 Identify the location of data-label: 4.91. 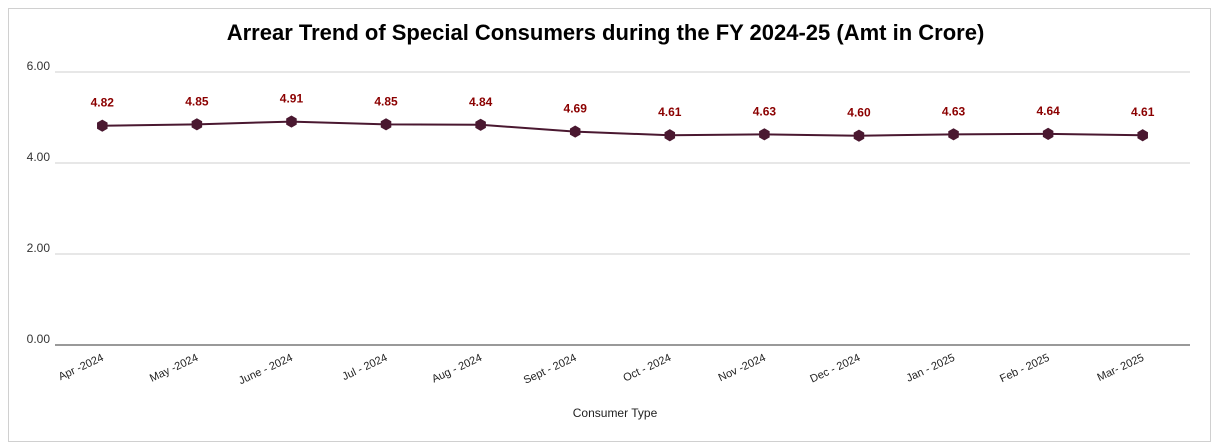
(292, 99).